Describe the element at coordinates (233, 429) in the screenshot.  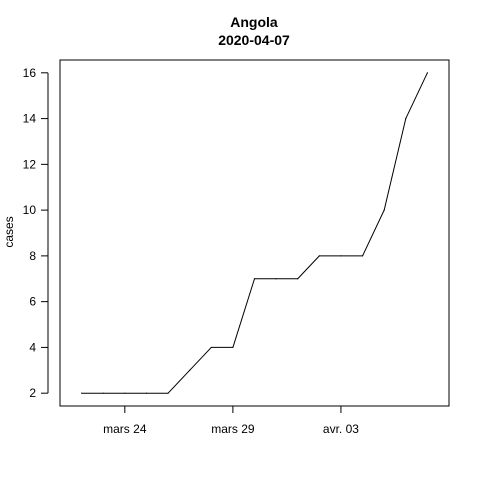
I see `x-tick-label: mars 29` at that location.